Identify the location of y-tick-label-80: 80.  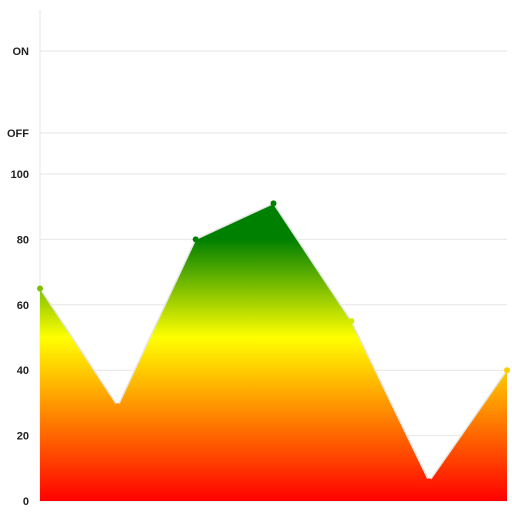
(23, 240).